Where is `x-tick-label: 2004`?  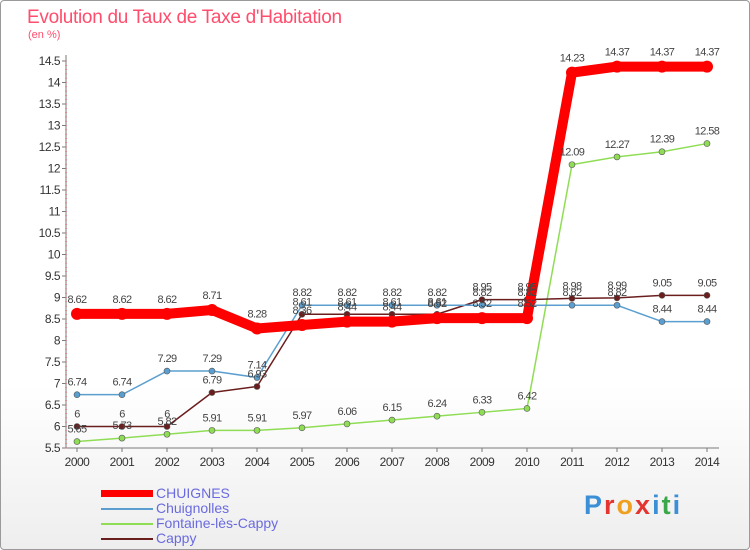
x-tick-label: 2004 is located at coordinates (258, 462).